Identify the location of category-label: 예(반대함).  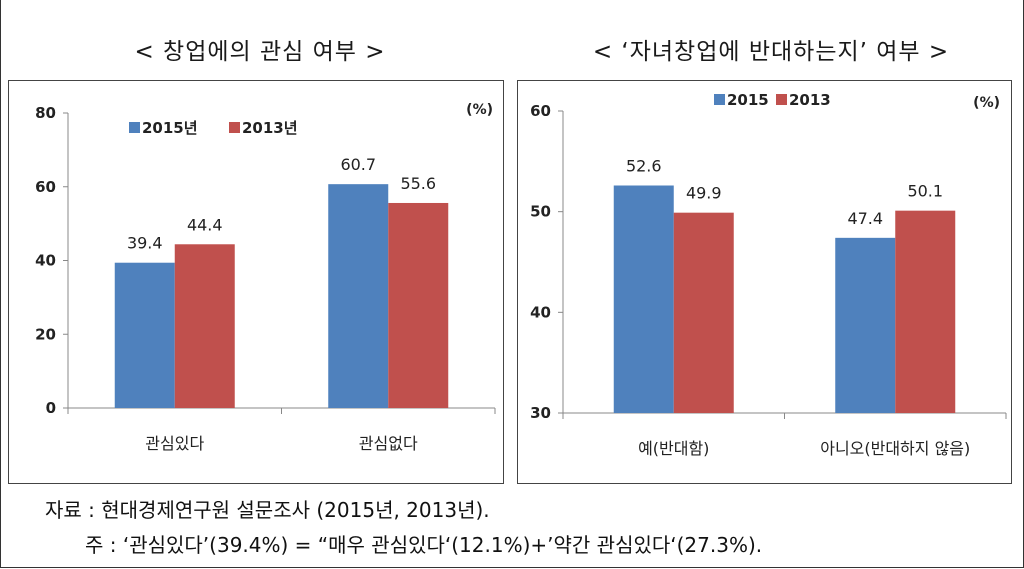
(673, 448).